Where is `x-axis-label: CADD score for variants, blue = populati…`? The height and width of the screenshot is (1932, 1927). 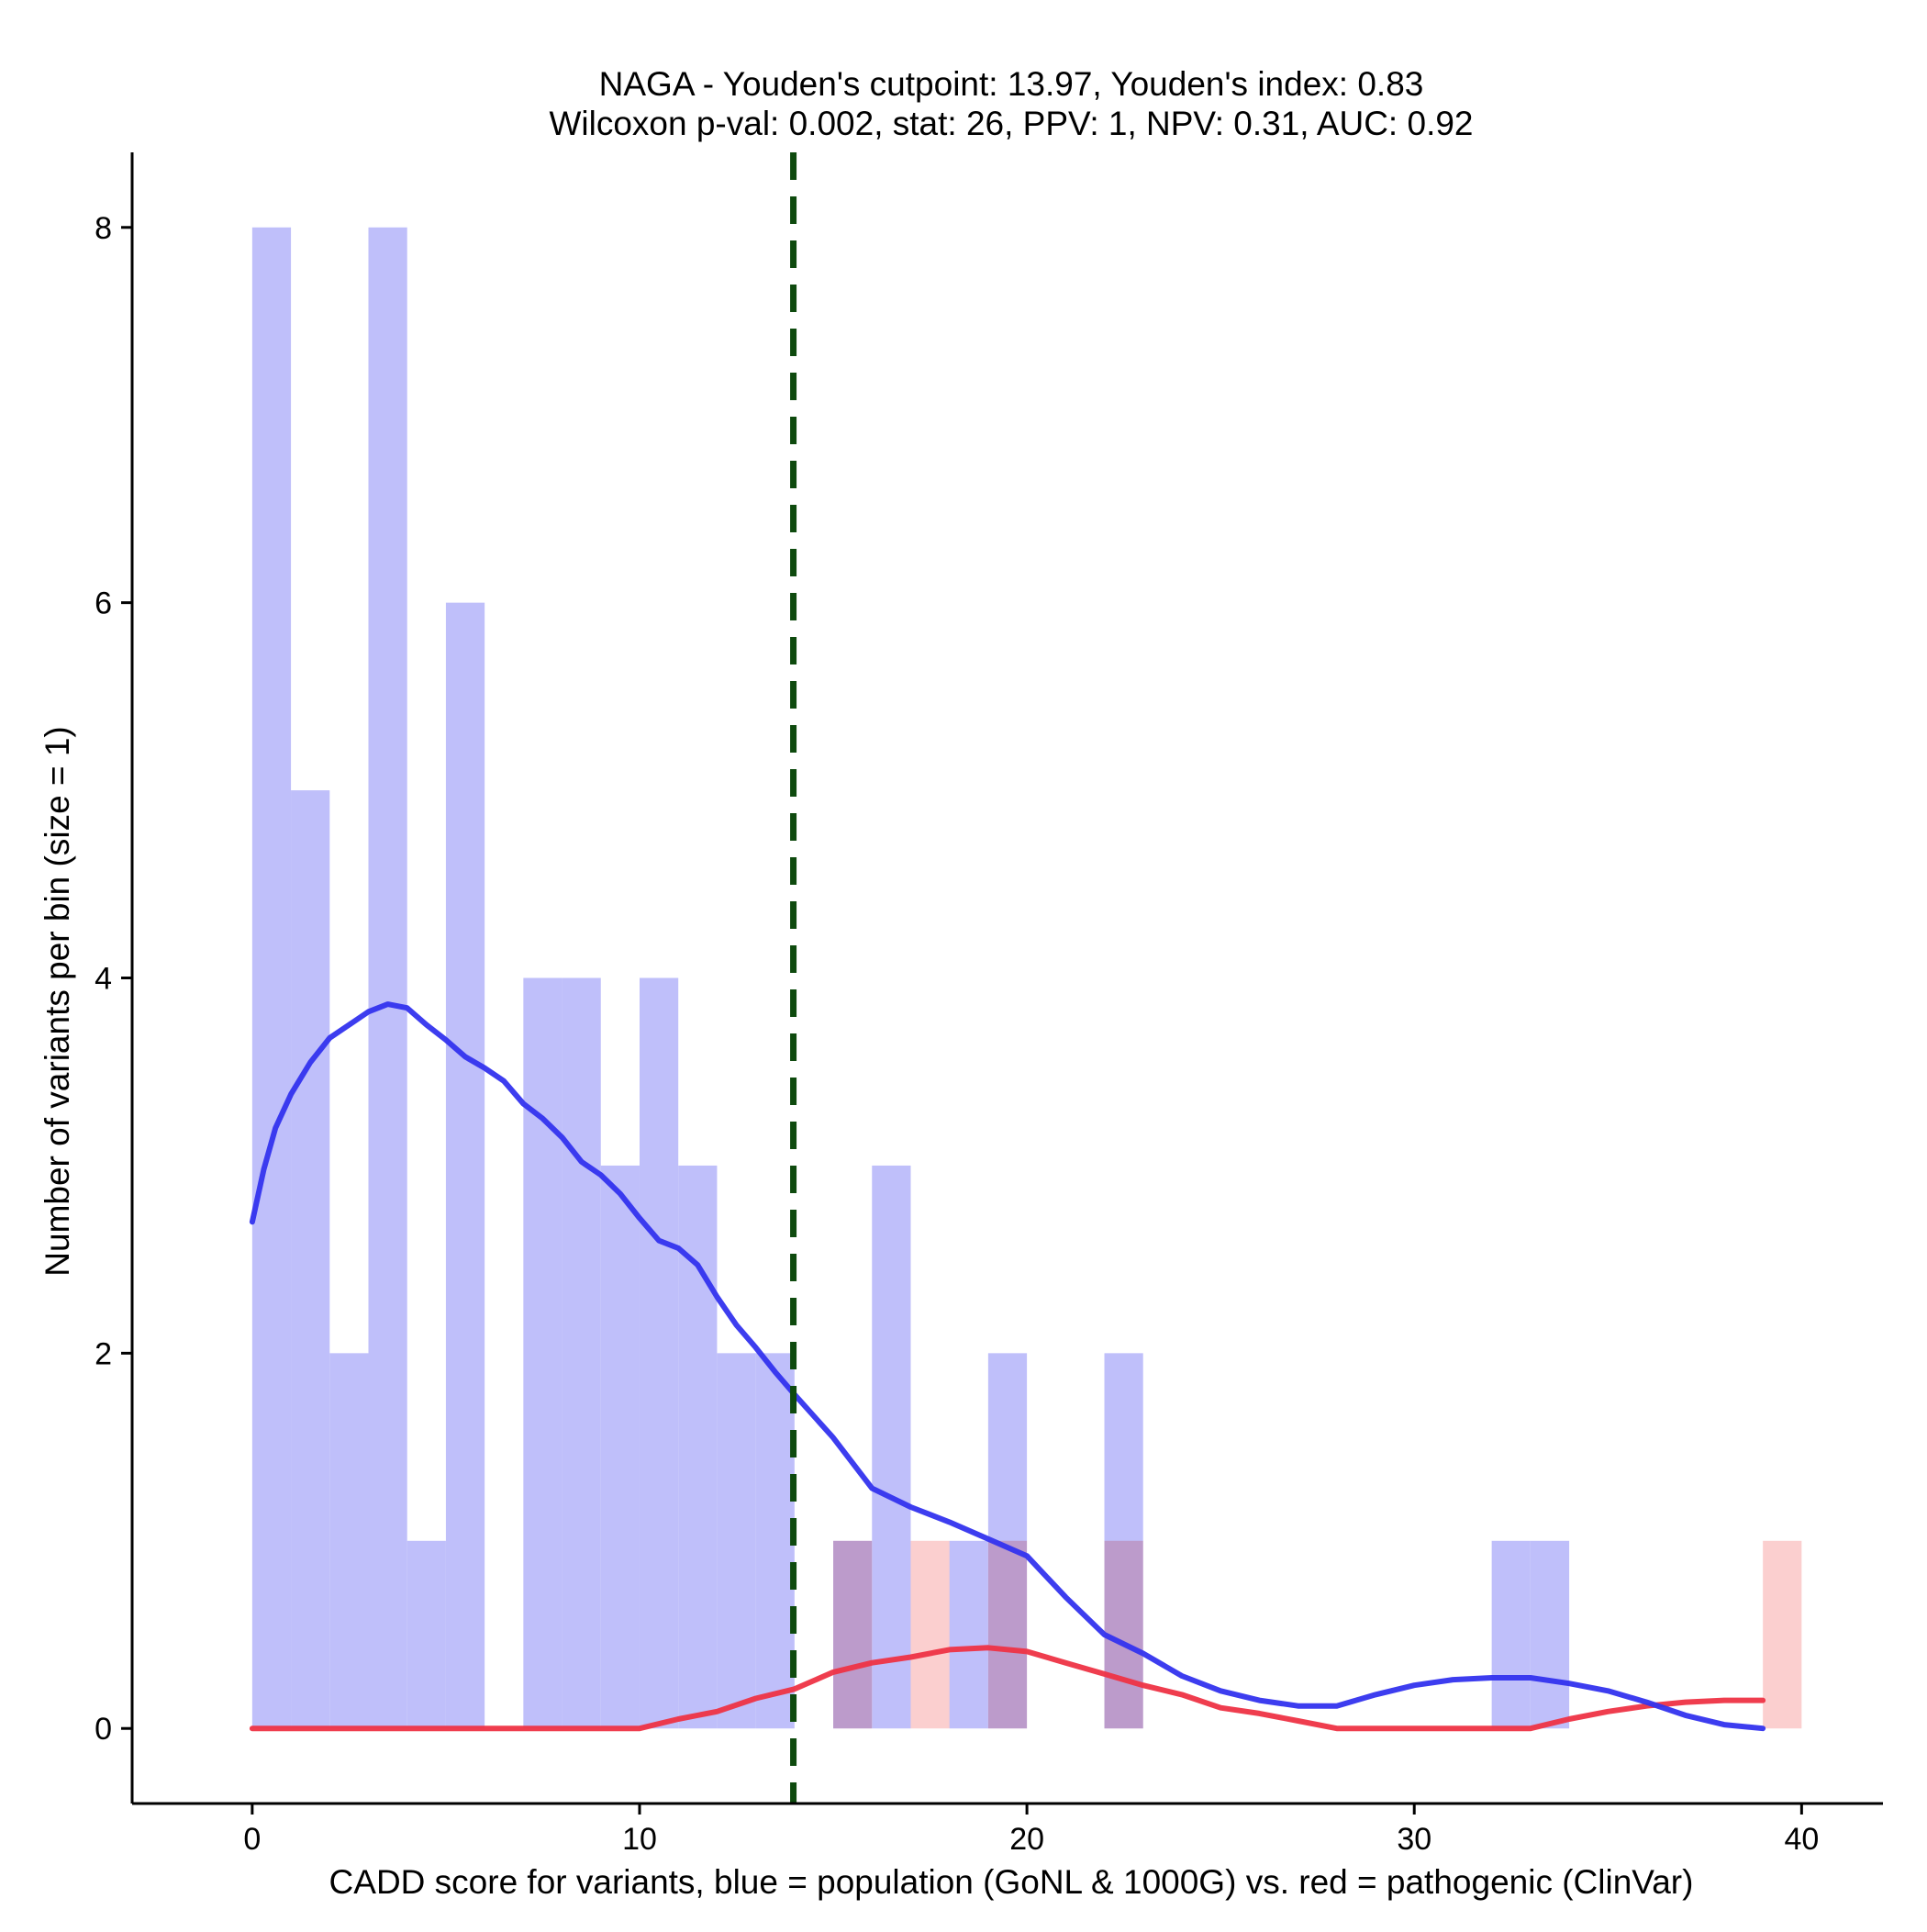 x-axis-label: CADD score for variants, blue = populati… is located at coordinates (1011, 1882).